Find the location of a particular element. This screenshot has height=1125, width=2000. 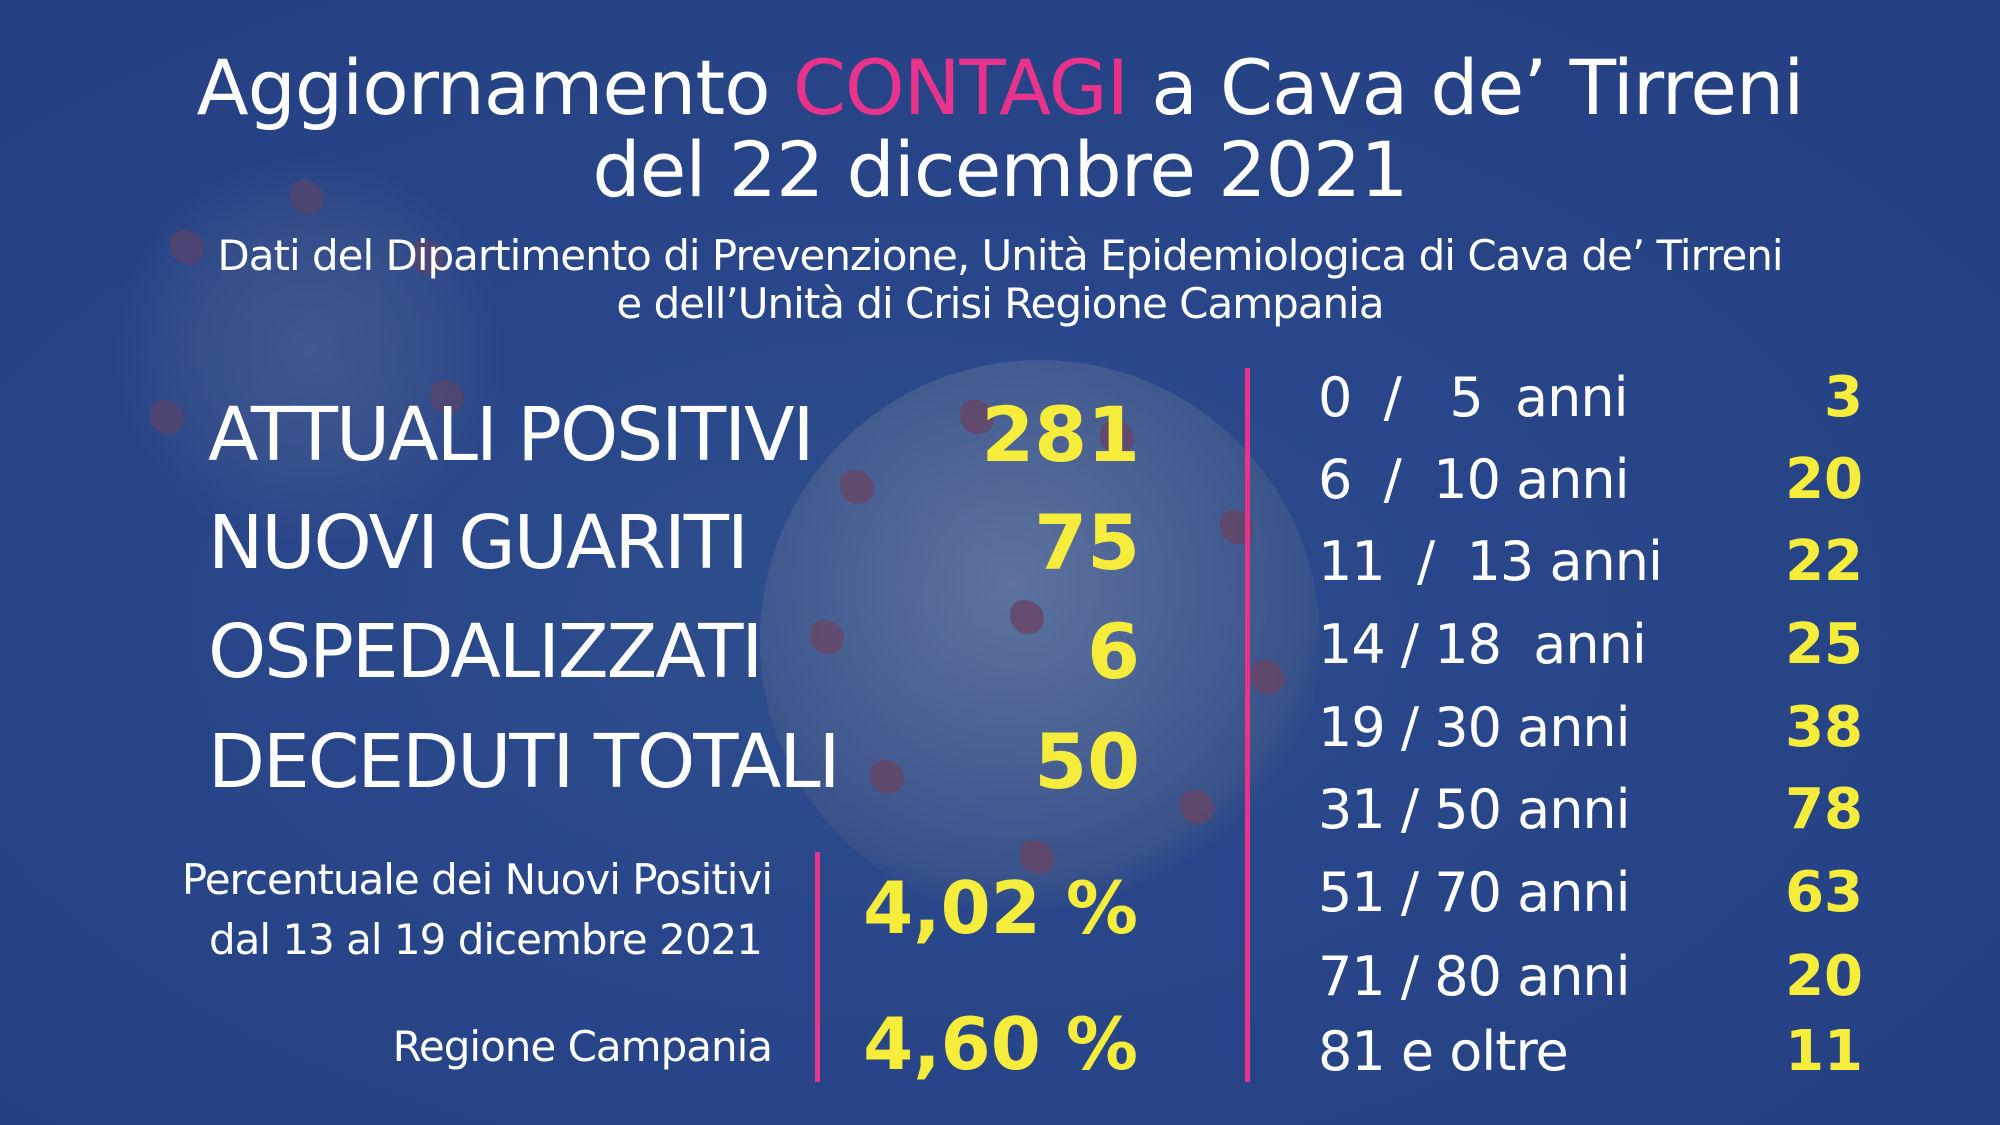

age-value: 25 is located at coordinates (1824, 644).